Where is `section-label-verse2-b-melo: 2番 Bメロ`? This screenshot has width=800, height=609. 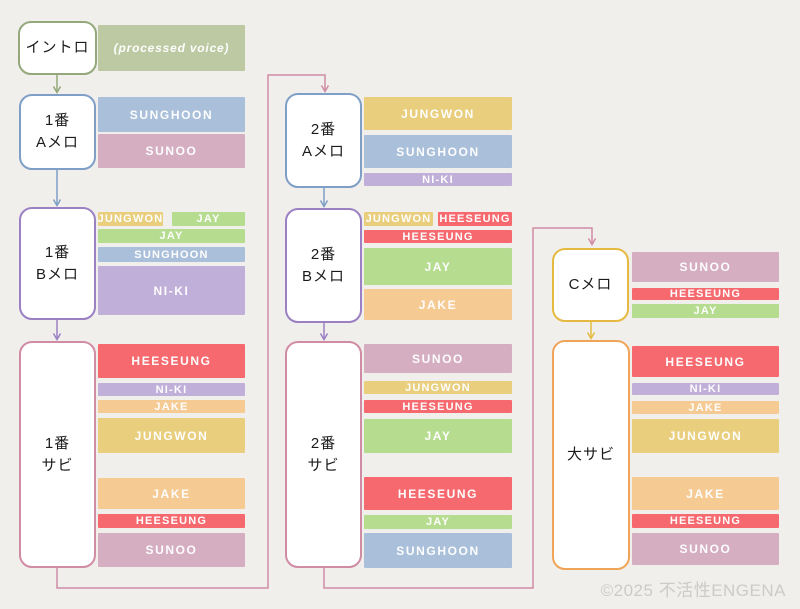
section-label-verse2-b-melo: 2番 Bメロ is located at coordinates (323, 265).